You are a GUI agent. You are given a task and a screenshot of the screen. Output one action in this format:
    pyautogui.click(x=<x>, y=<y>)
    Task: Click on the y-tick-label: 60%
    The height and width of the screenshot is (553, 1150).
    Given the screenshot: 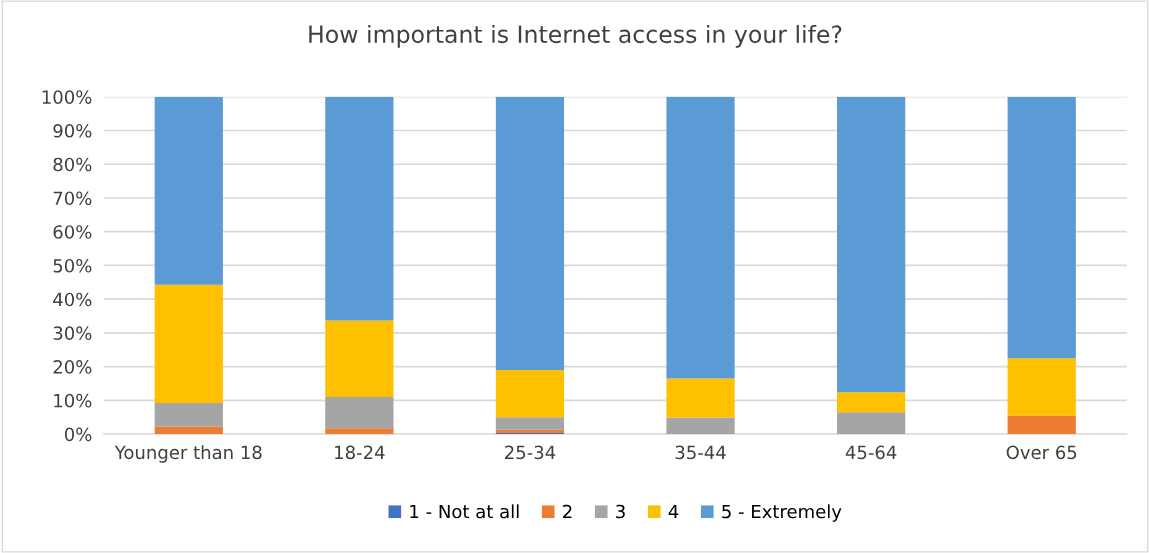 What is the action you would take?
    pyautogui.click(x=72, y=232)
    